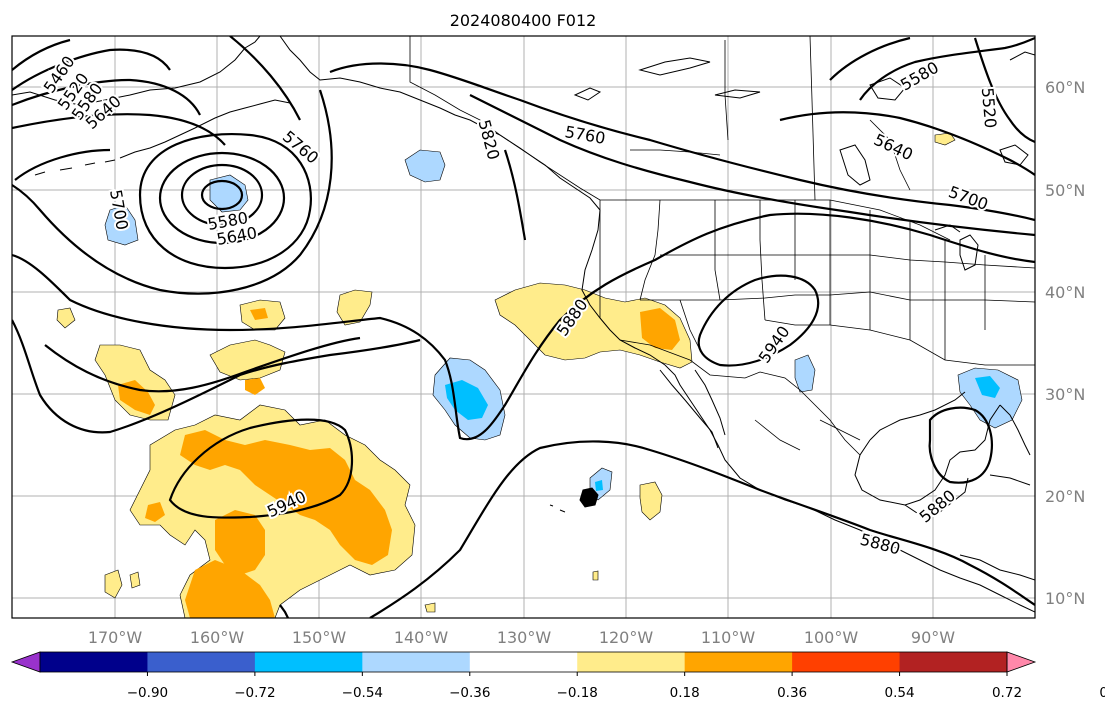 The image size is (1105, 712). I want to click on colorbar-tick-label: −0.18, so click(577, 693).